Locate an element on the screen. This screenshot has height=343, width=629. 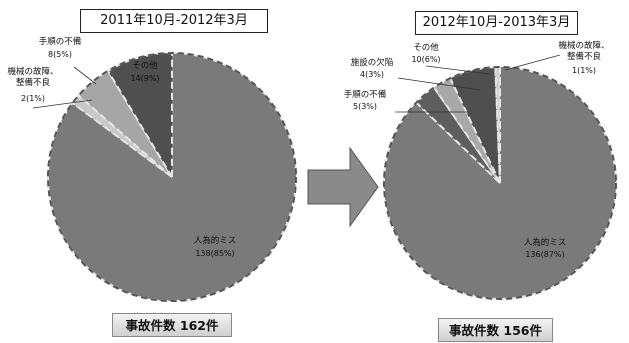
slice-value-left-3: 14(9%) is located at coordinates (144, 78).